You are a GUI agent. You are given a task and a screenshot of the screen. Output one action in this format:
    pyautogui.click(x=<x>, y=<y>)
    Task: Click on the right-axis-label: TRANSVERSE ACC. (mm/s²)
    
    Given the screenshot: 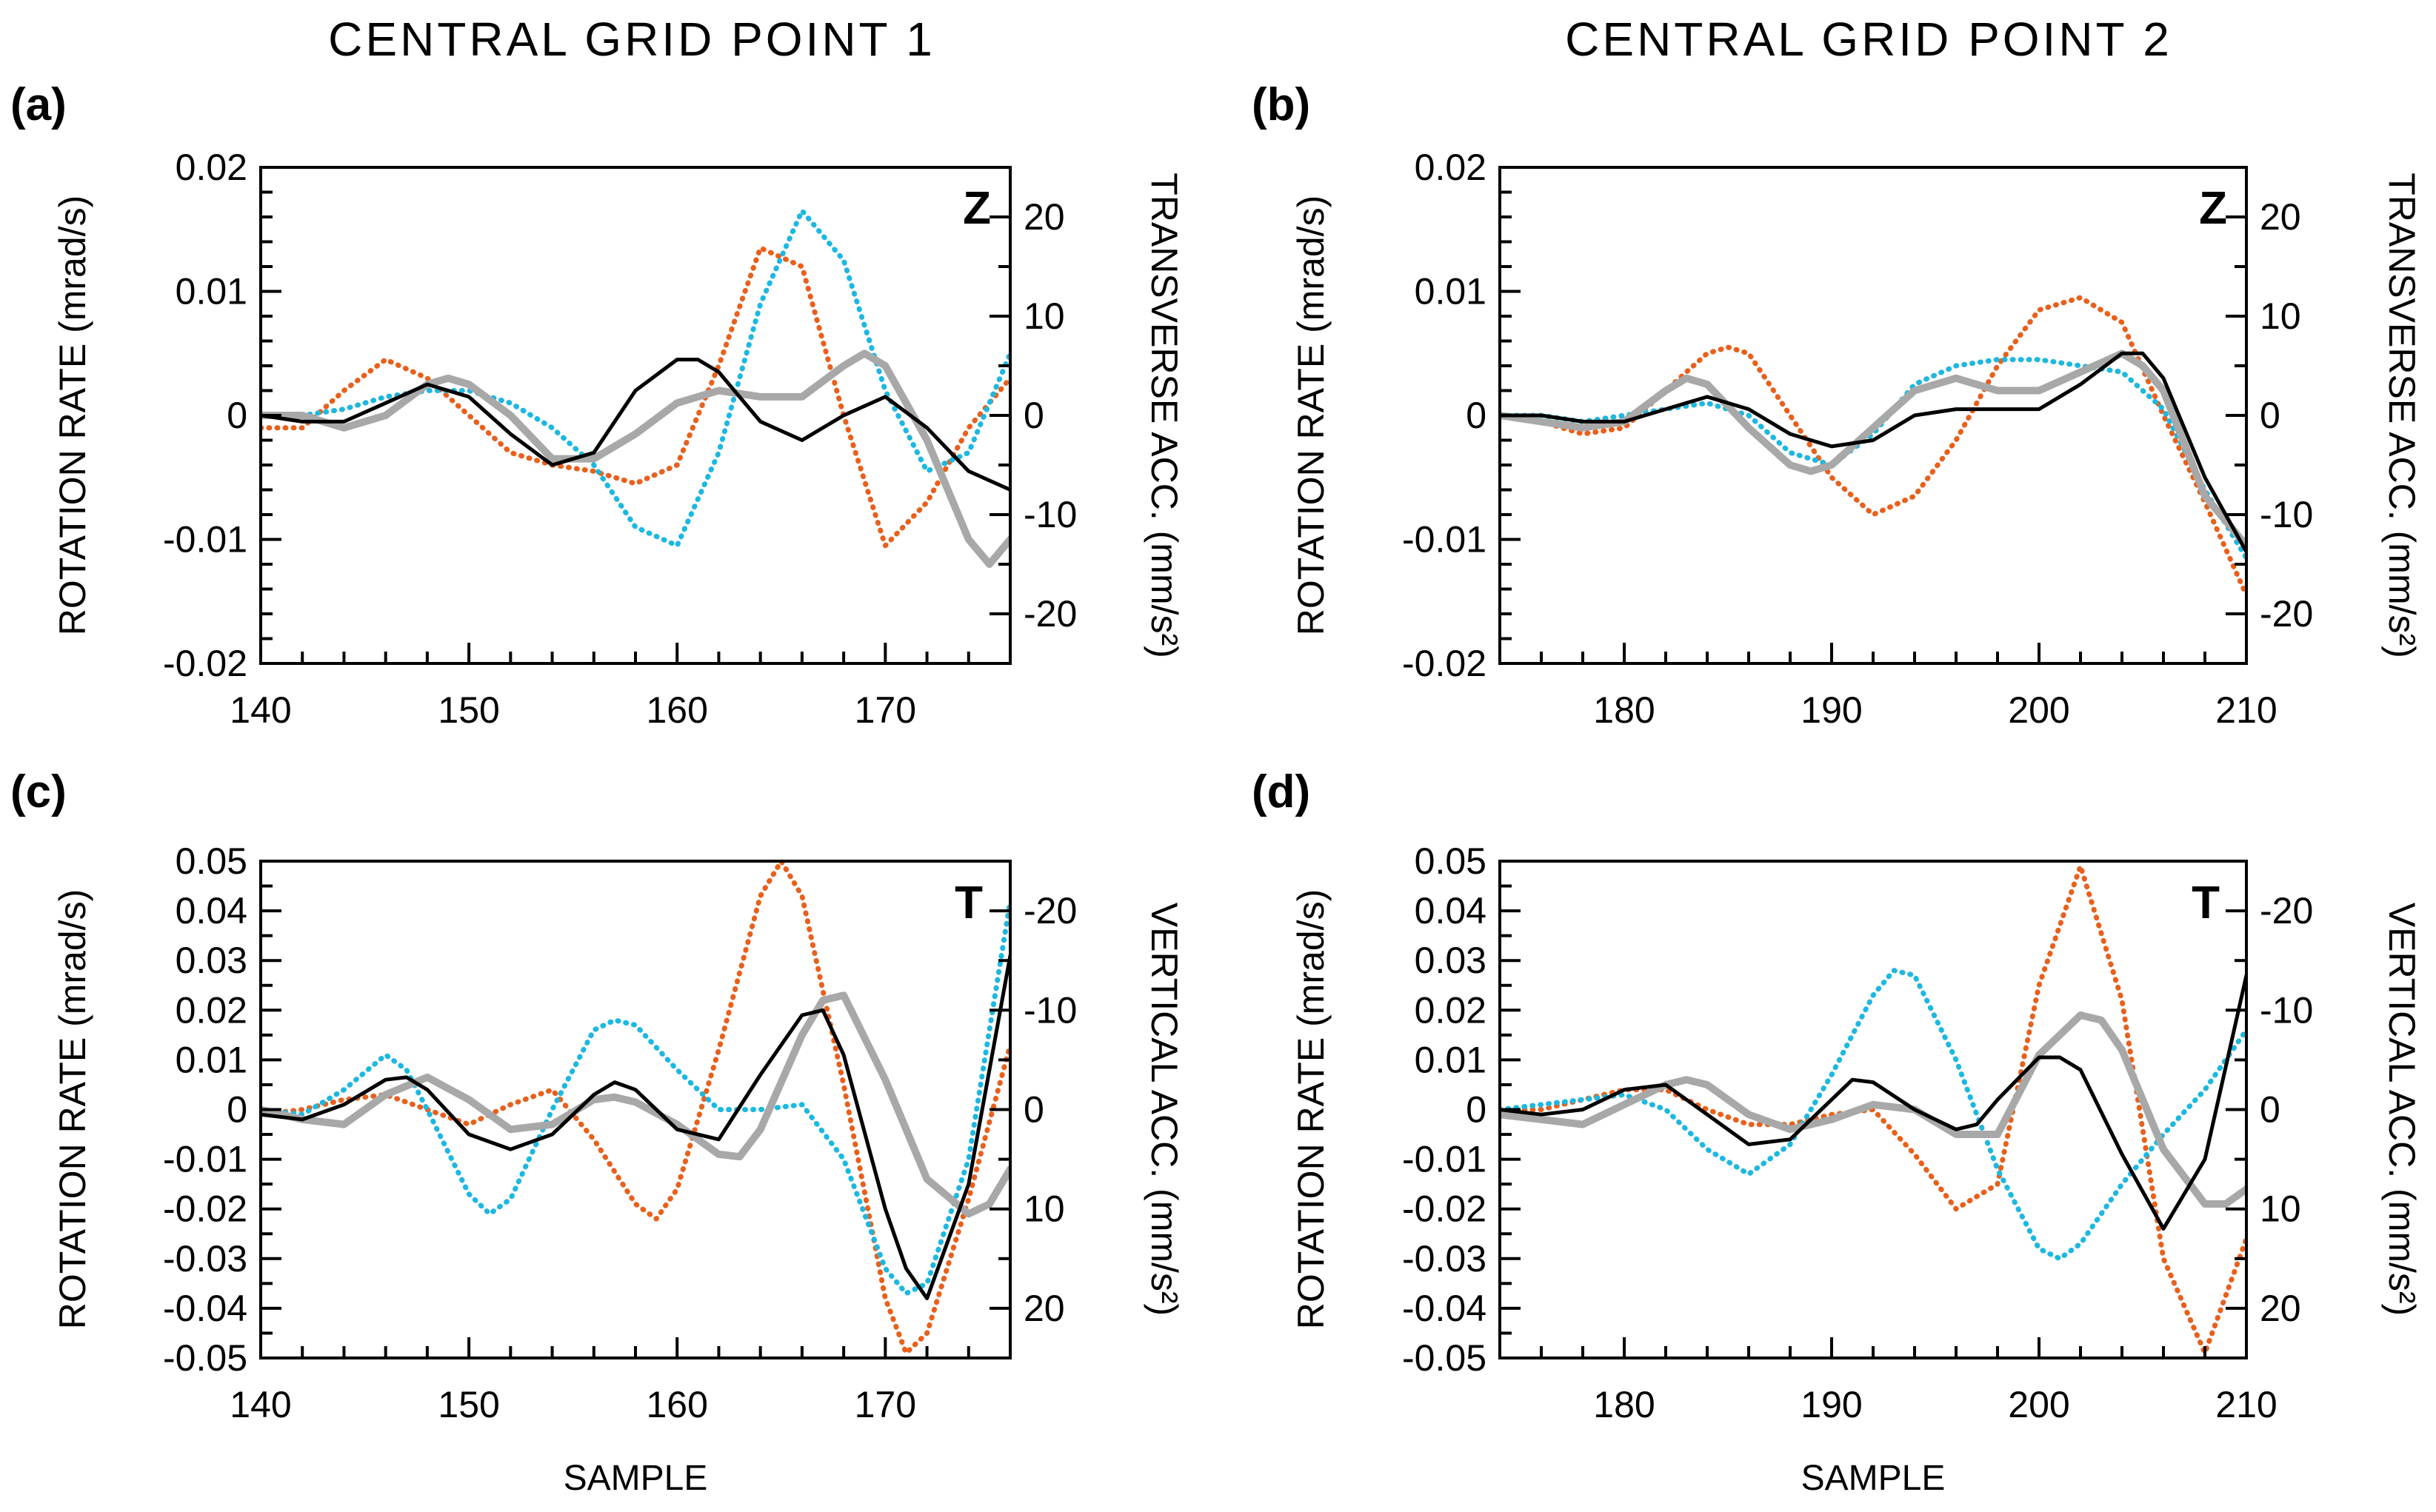 What is the action you would take?
    pyautogui.click(x=2402, y=415)
    